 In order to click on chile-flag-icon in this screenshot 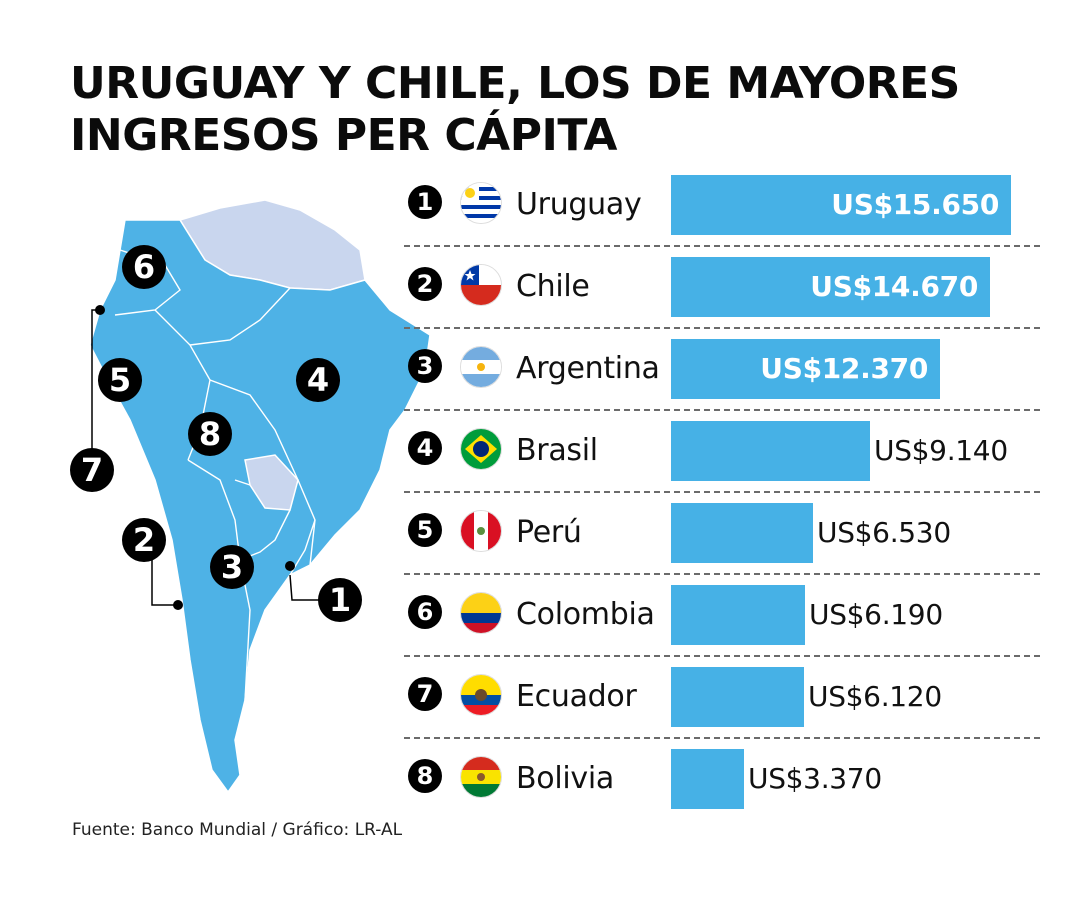, I will do `click(481, 285)`.